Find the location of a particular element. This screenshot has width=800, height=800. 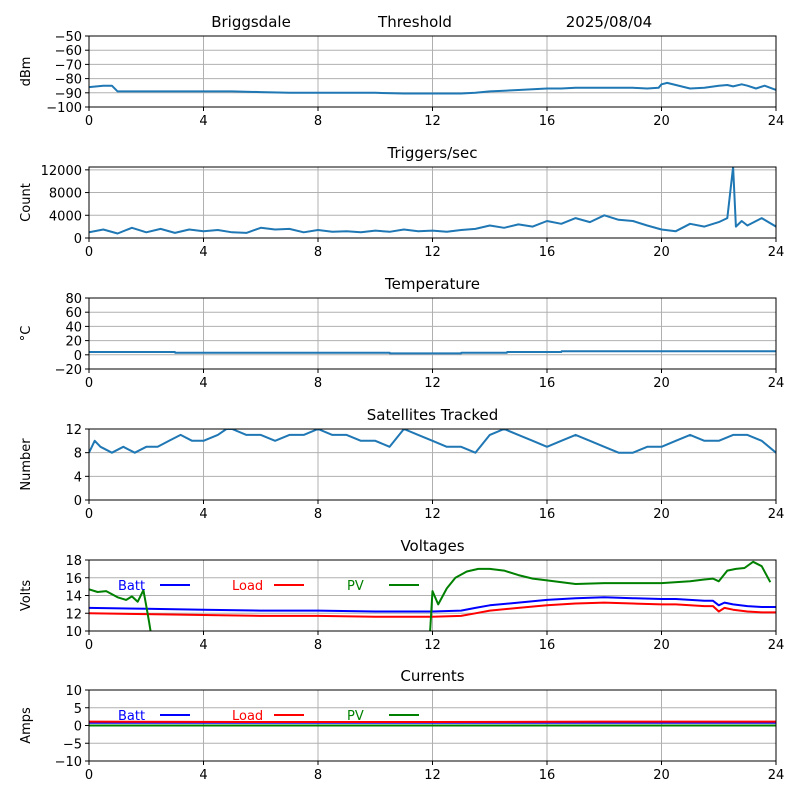

series-line-triggers is located at coordinates (432, 201).